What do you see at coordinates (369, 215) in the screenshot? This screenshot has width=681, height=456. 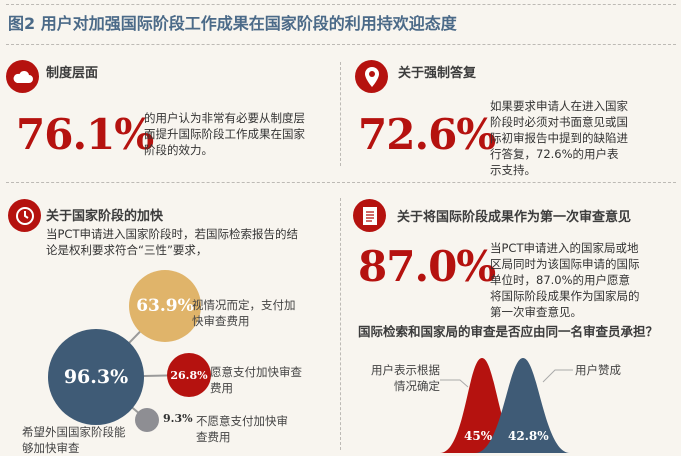 I see `document-icon` at bounding box center [369, 215].